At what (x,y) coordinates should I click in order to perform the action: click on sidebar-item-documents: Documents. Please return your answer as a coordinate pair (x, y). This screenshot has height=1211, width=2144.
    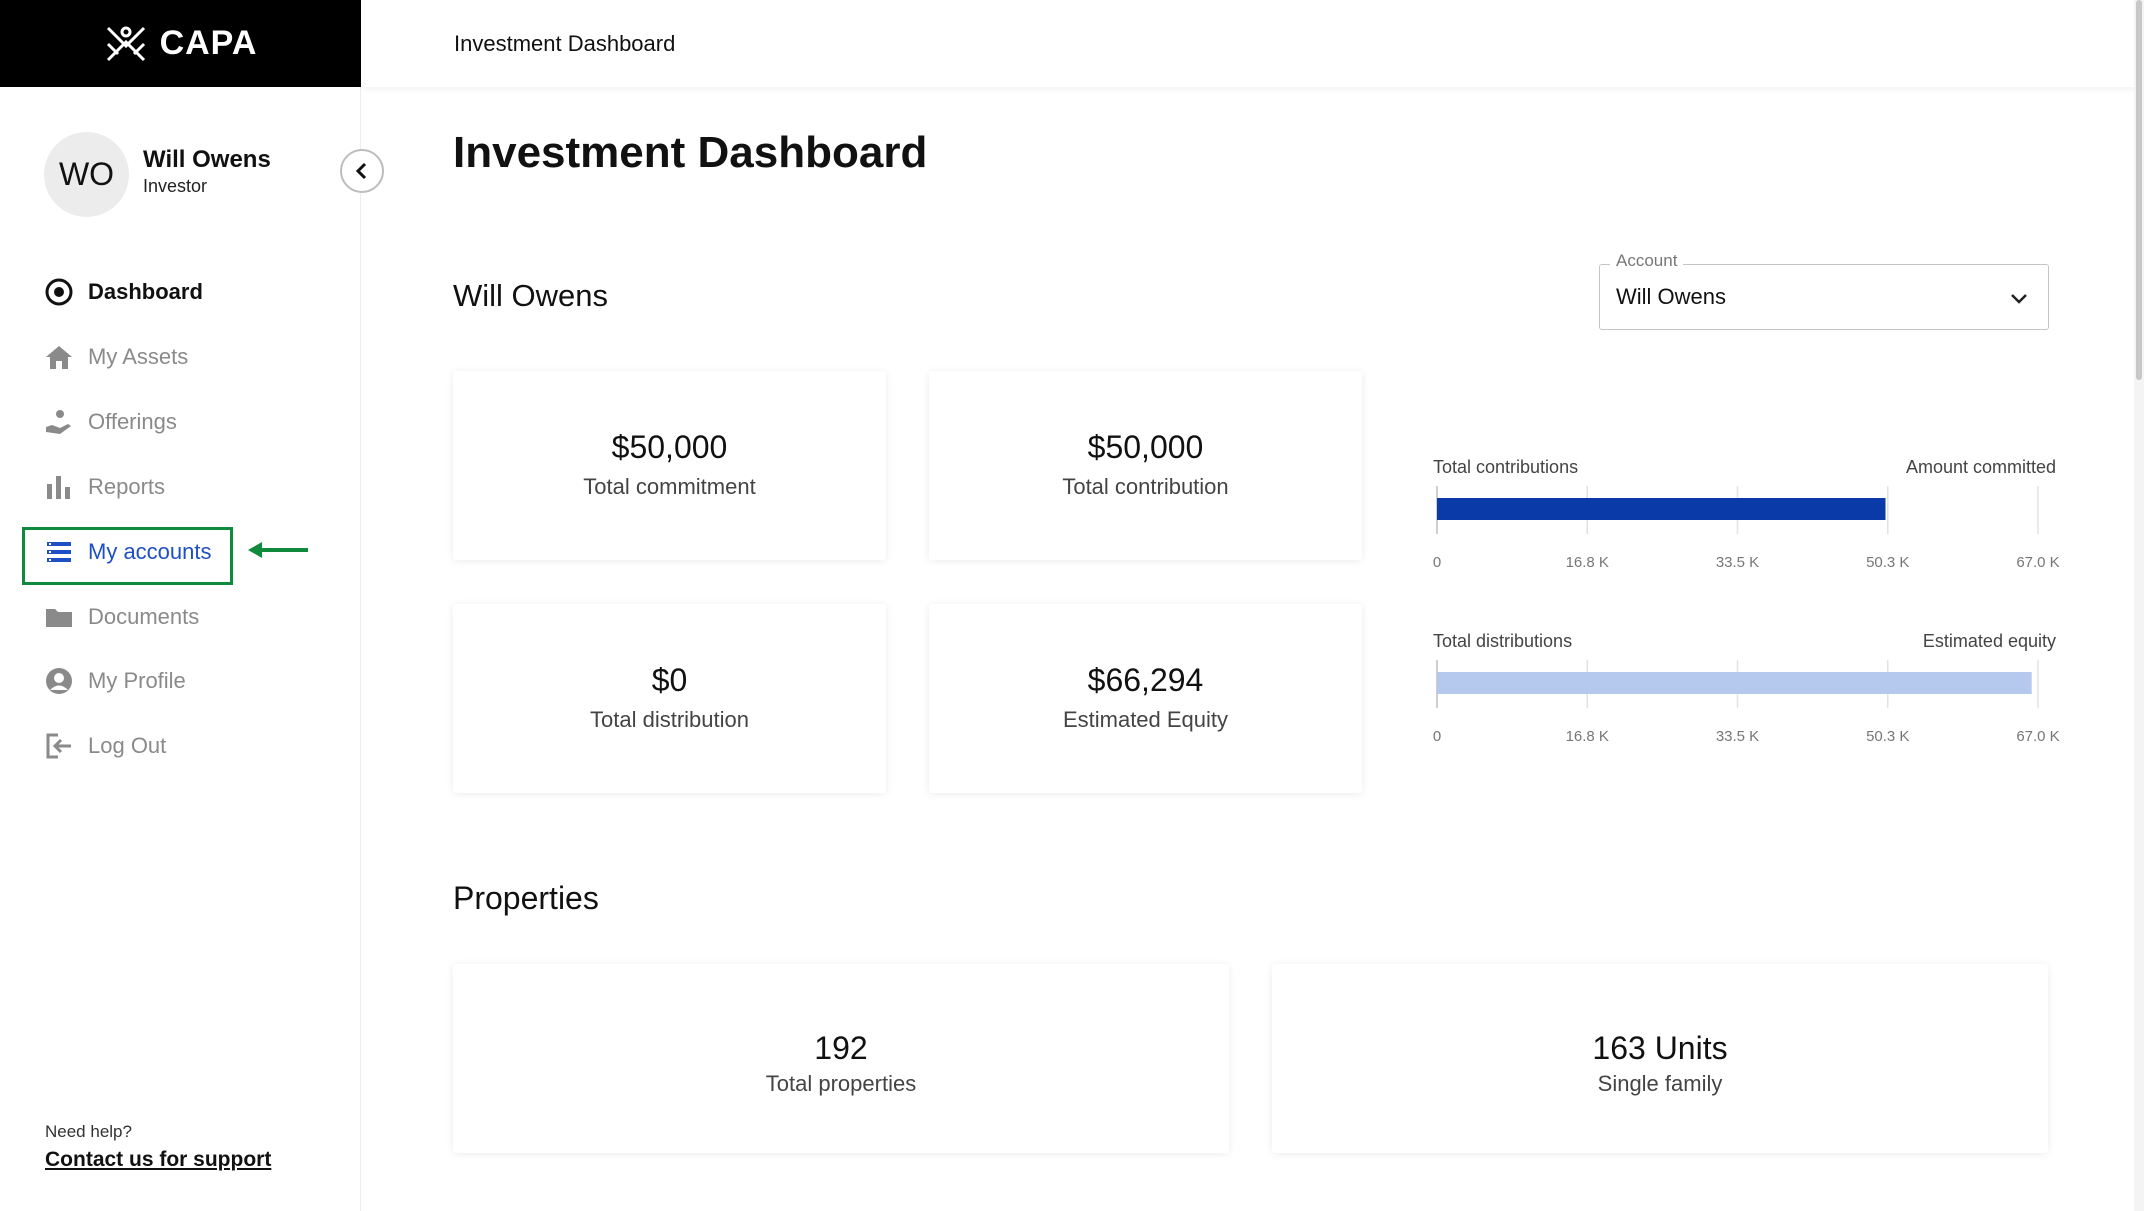
    Looking at the image, I should click on (121, 617).